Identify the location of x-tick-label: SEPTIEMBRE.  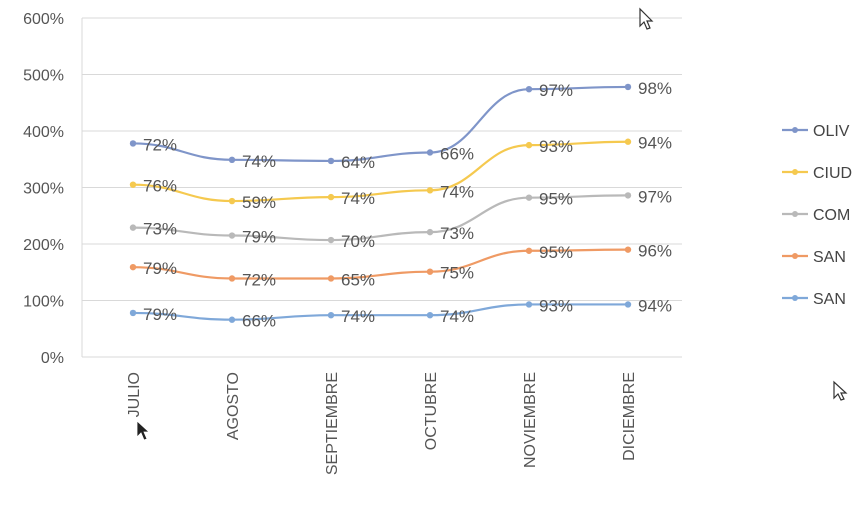
(332, 423).